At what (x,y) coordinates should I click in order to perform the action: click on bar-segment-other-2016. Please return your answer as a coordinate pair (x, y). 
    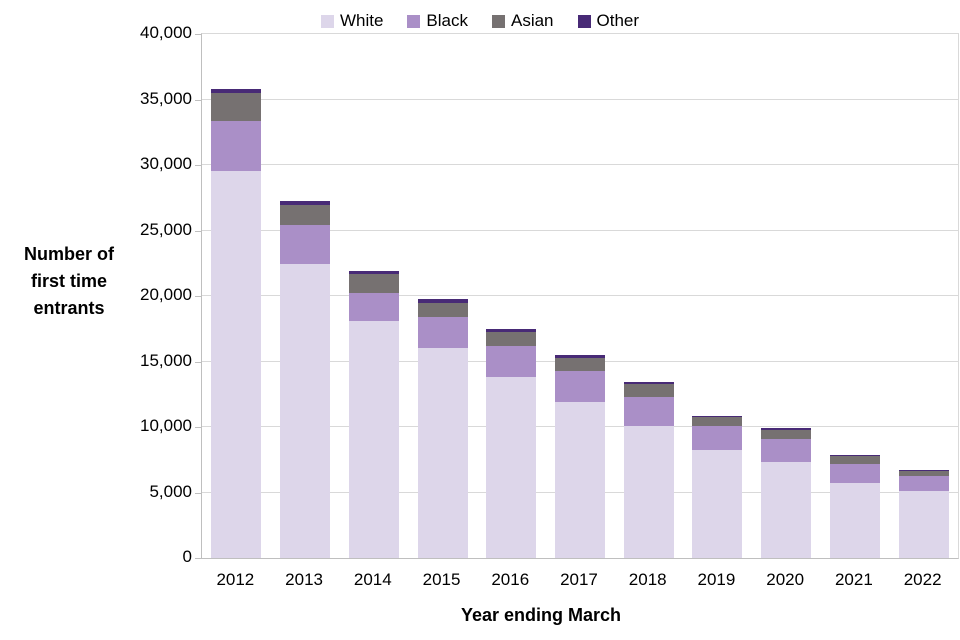
    Looking at the image, I should click on (511, 330).